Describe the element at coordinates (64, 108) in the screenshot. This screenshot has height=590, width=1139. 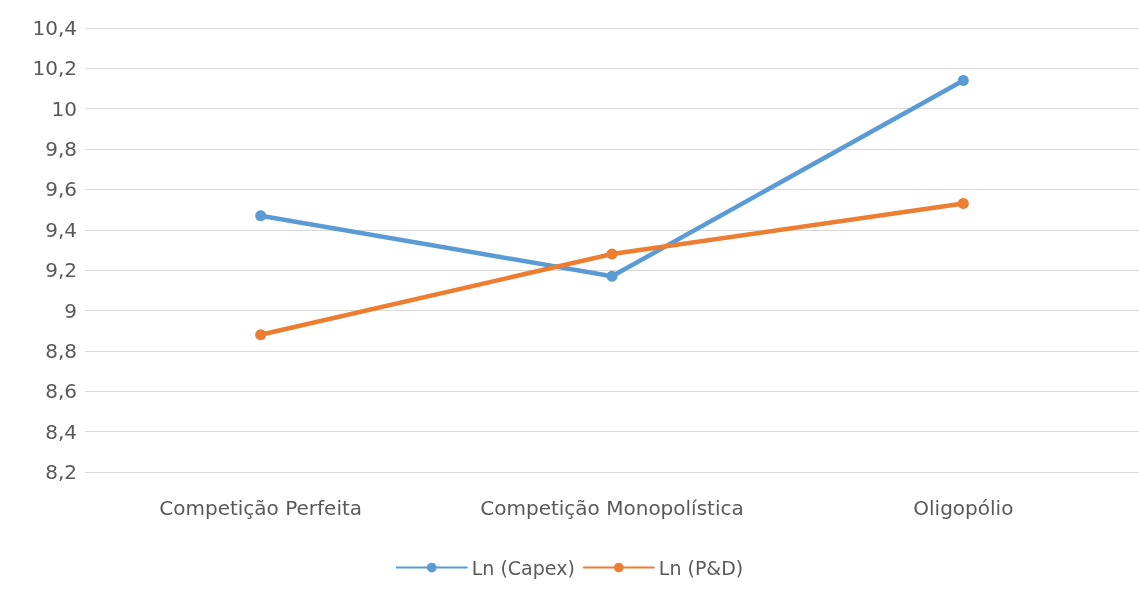
I see `y-tick-label: 10` at that location.